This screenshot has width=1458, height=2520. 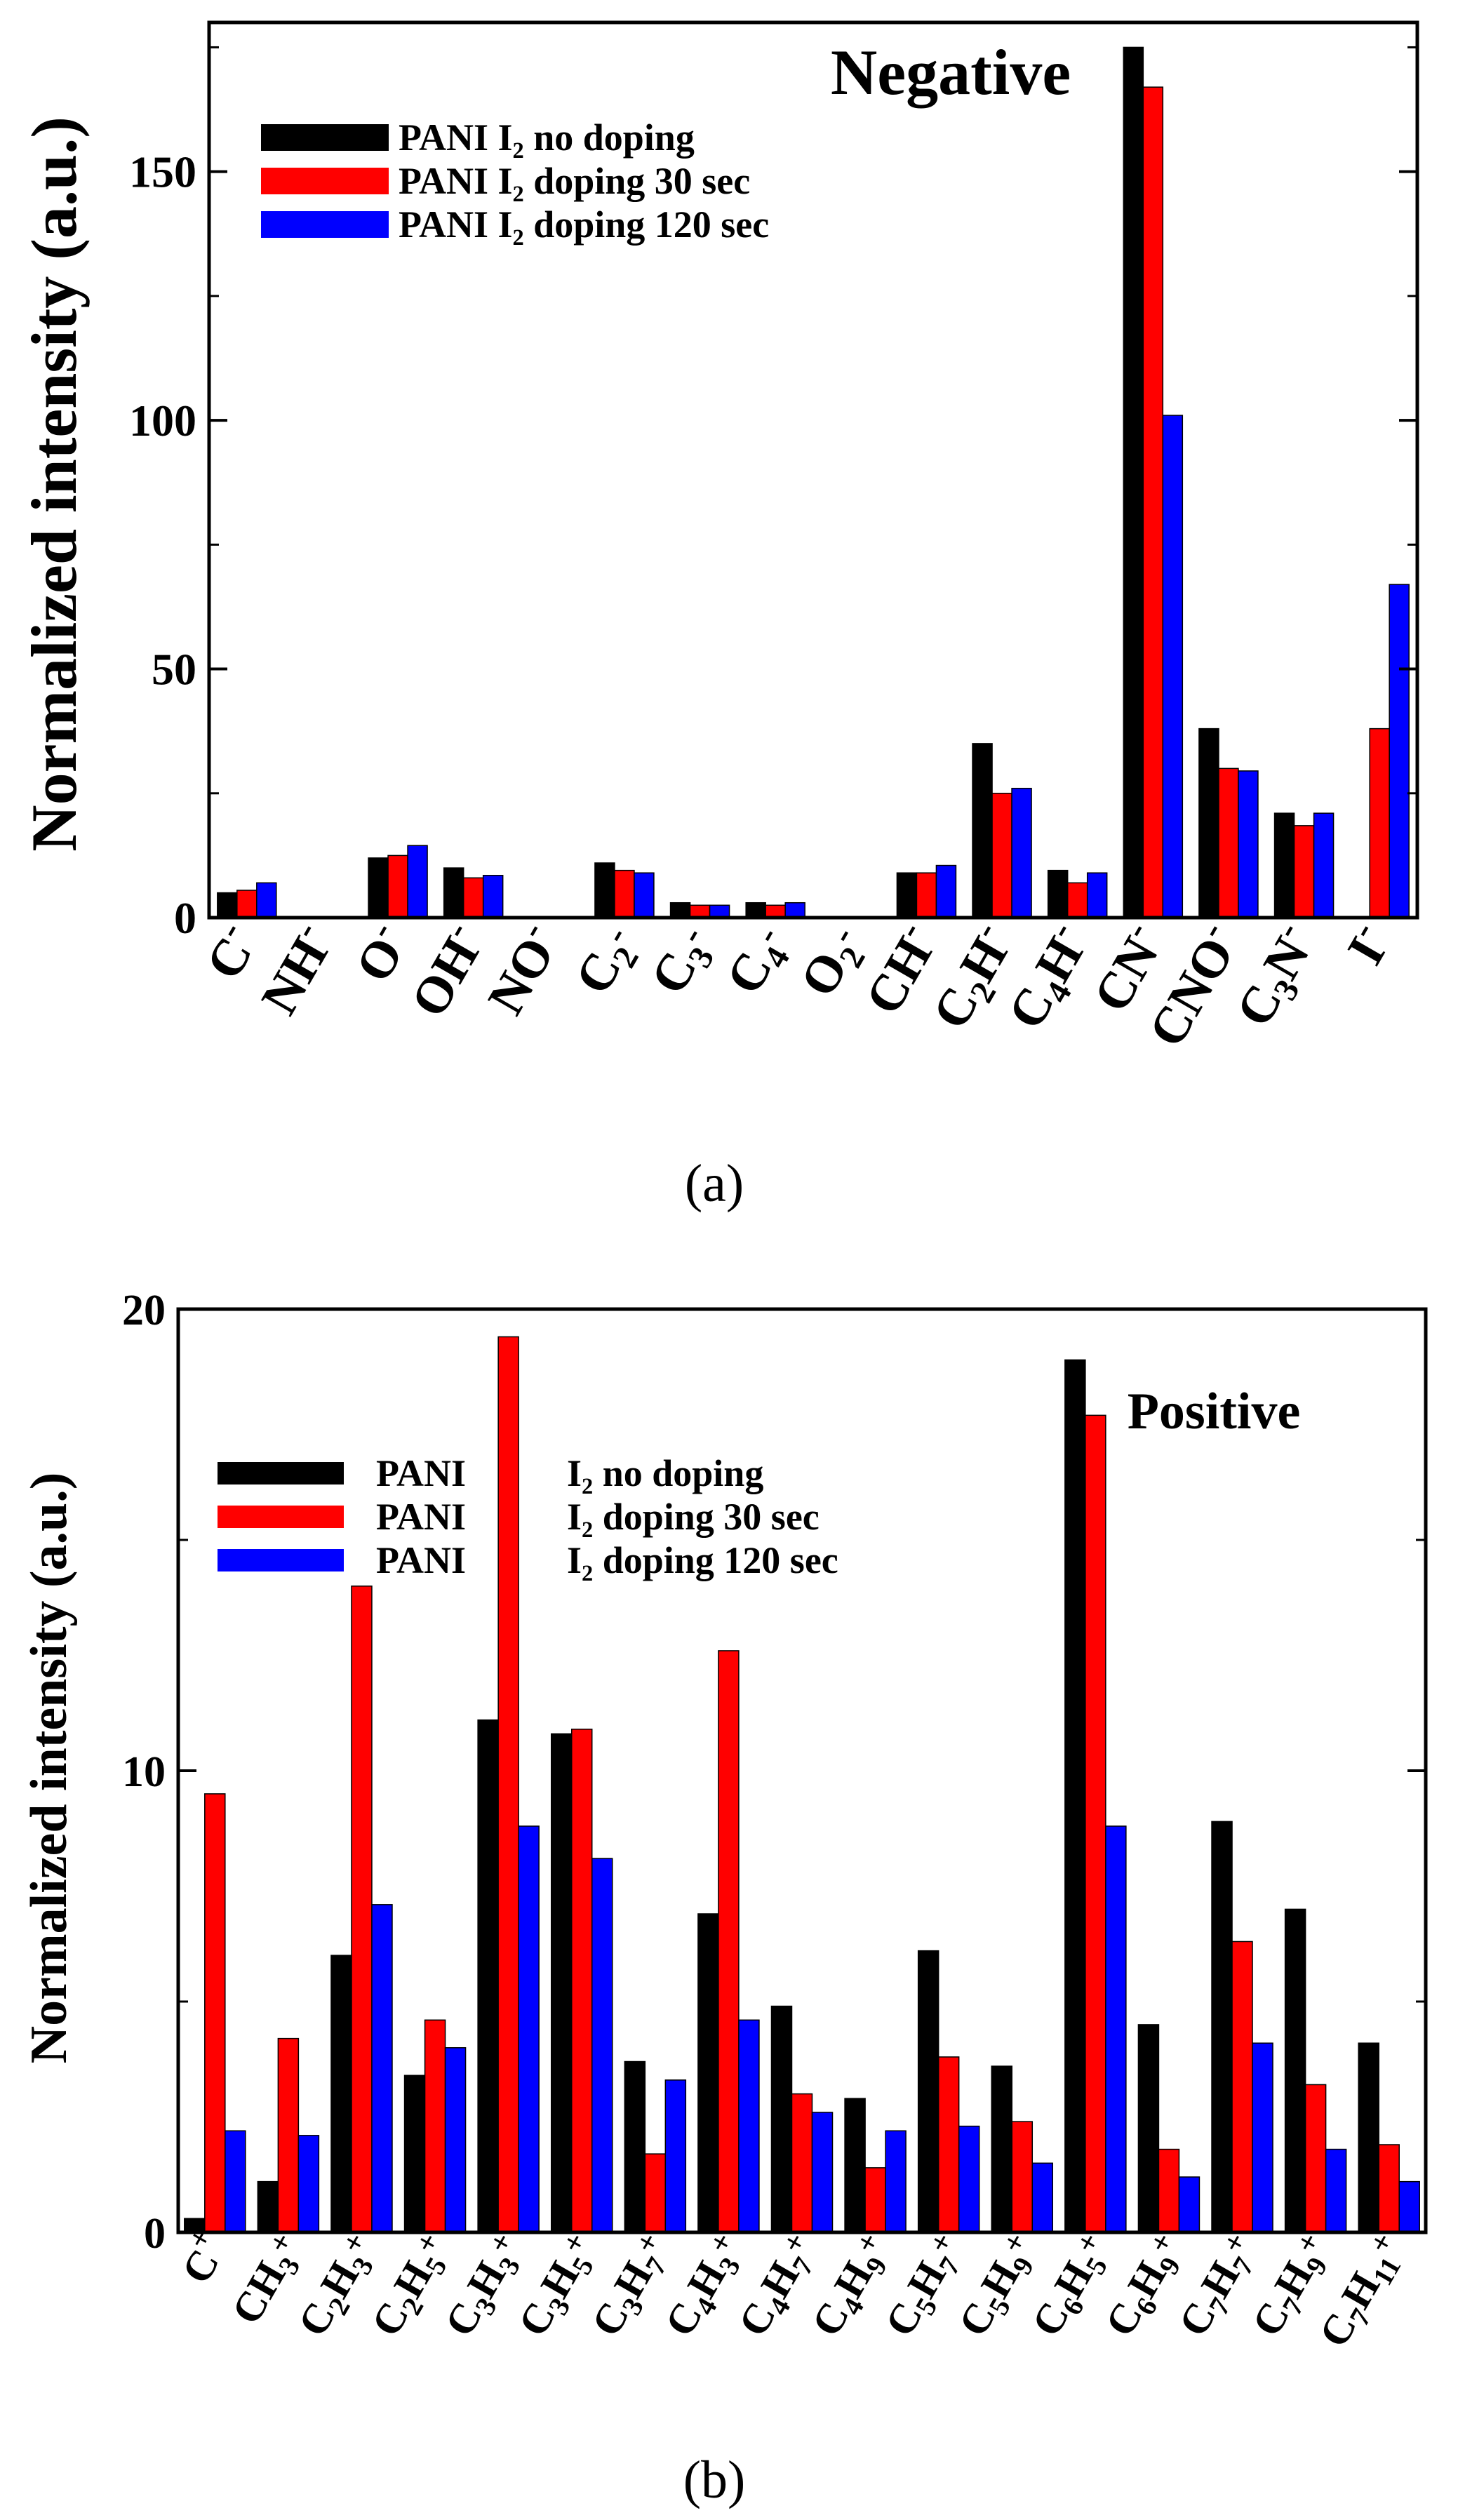 I want to click on bar-a-7-s1, so click(x=775, y=911).